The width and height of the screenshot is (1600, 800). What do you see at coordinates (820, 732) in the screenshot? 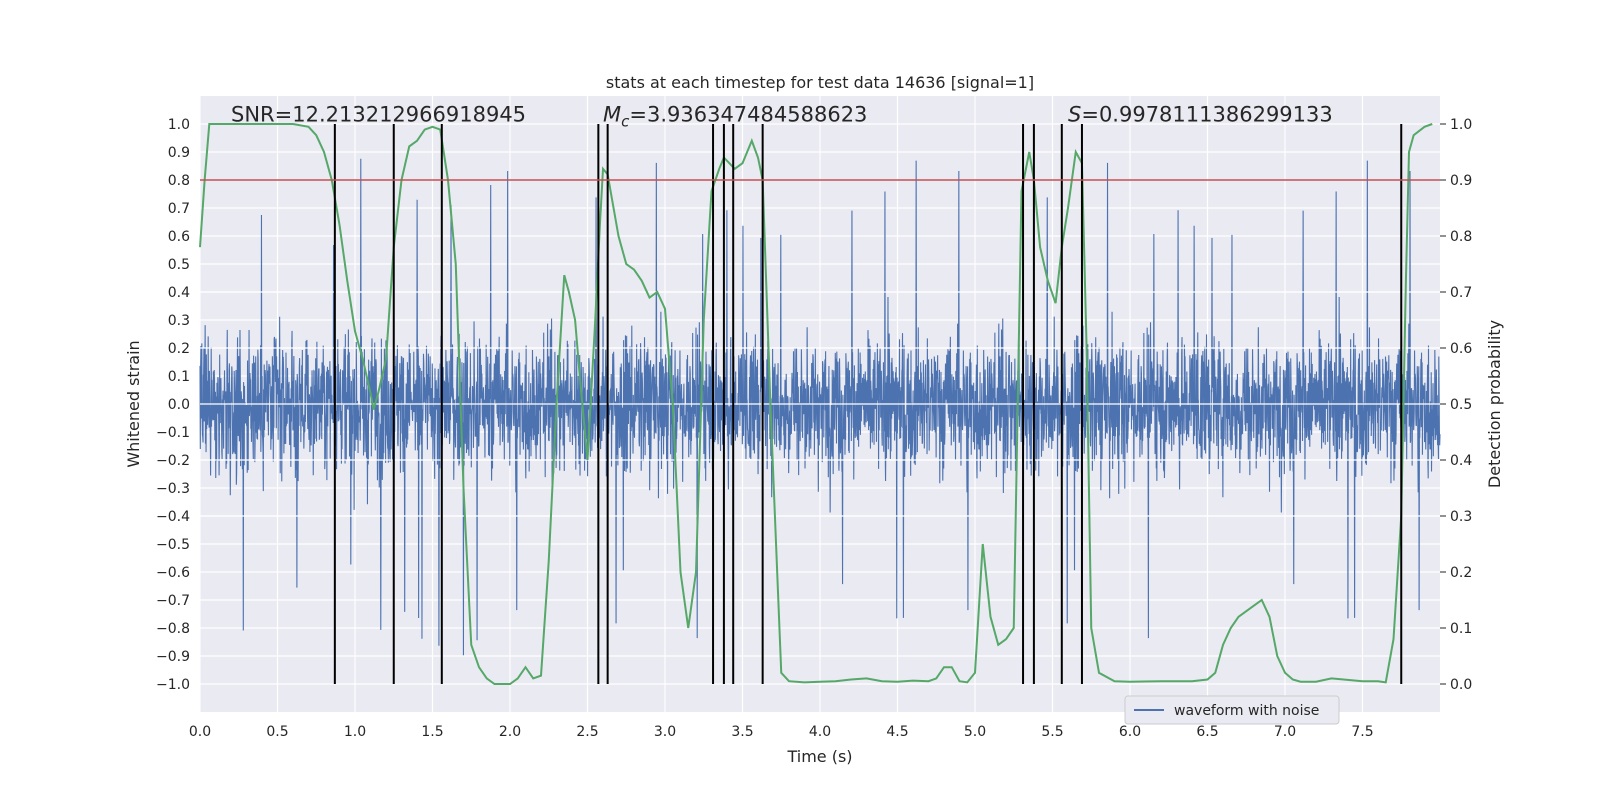
I see `x-tick-label: 4.0` at bounding box center [820, 732].